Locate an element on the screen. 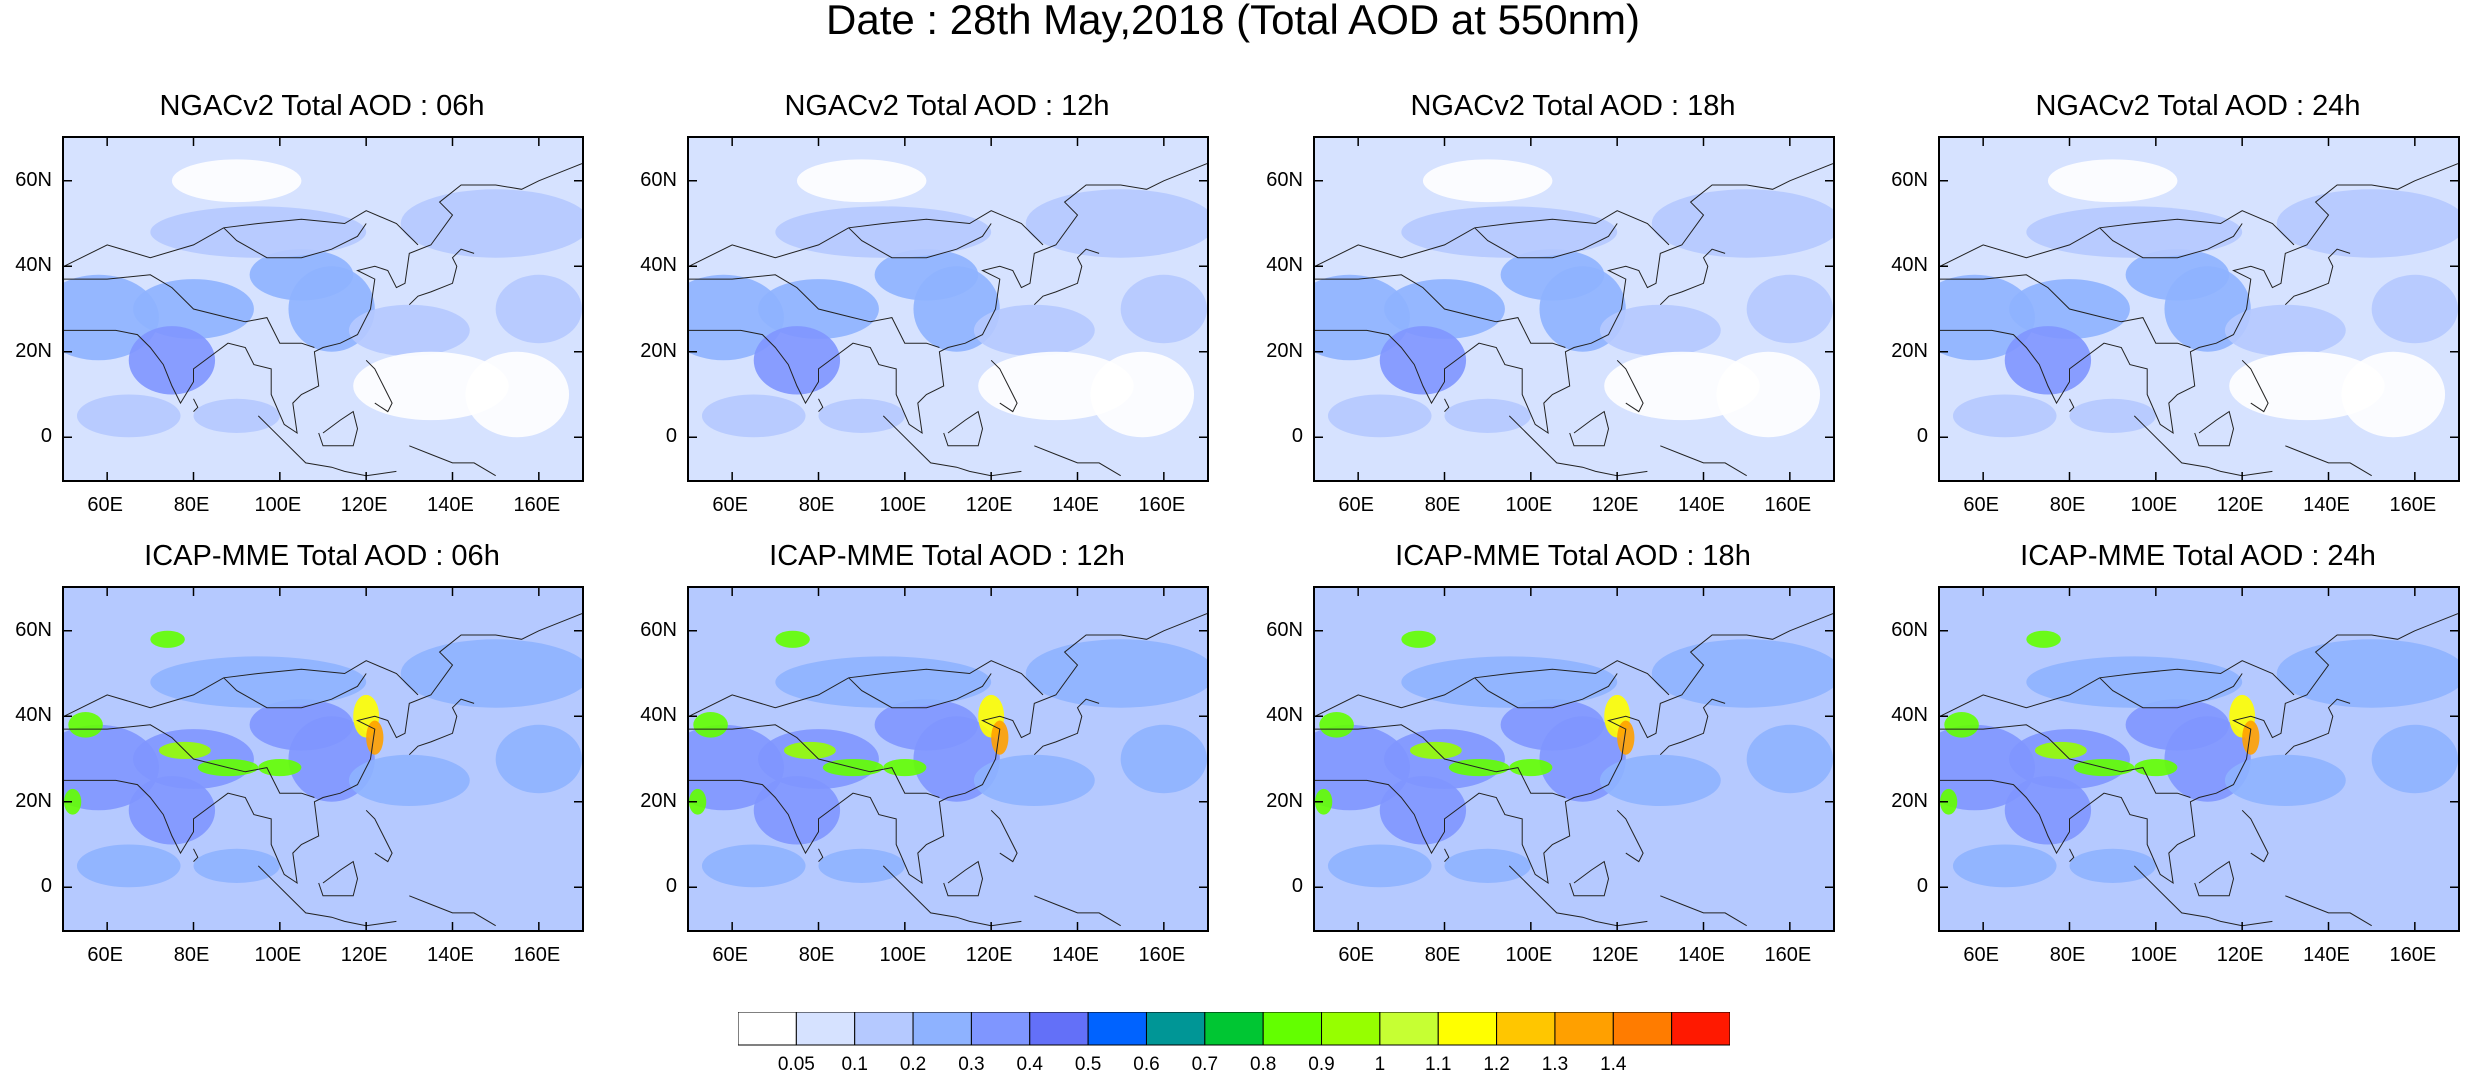 This screenshot has width=2466, height=1076. colorbar is located at coordinates (1234, 1029).